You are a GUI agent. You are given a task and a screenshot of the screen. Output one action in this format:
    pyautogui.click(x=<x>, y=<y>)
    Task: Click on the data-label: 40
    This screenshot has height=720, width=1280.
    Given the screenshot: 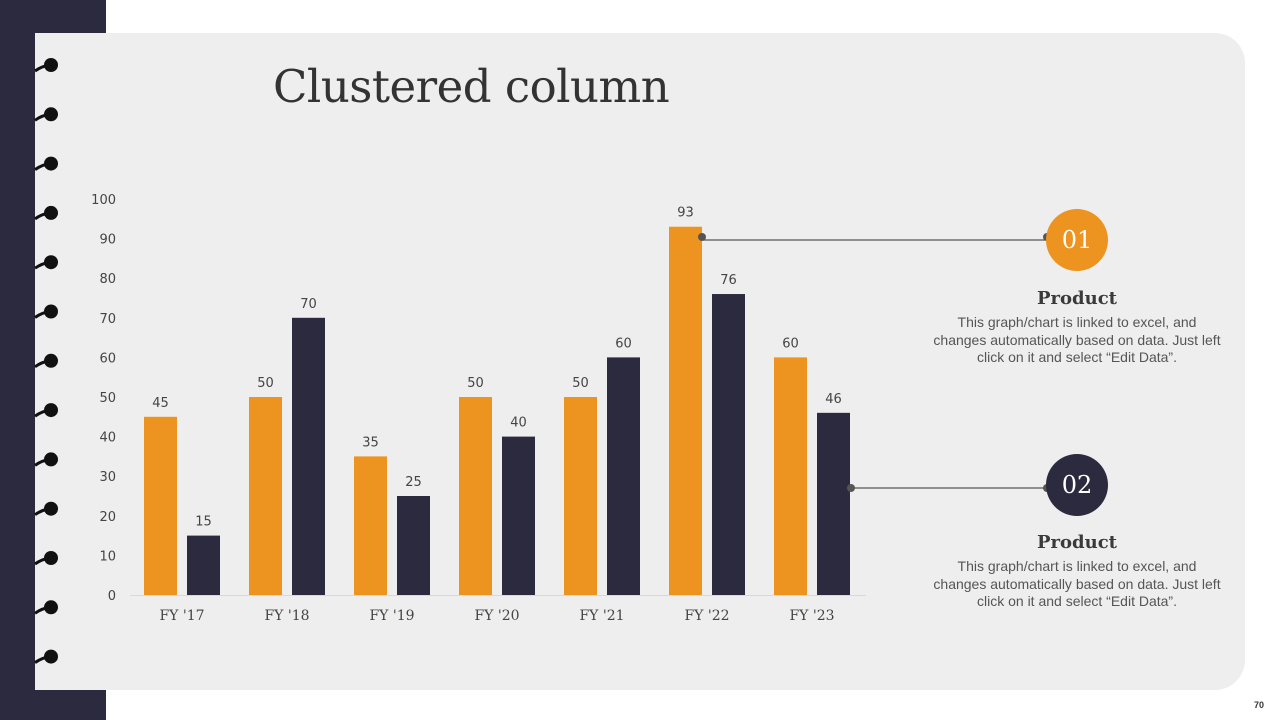 What is the action you would take?
    pyautogui.click(x=518, y=423)
    